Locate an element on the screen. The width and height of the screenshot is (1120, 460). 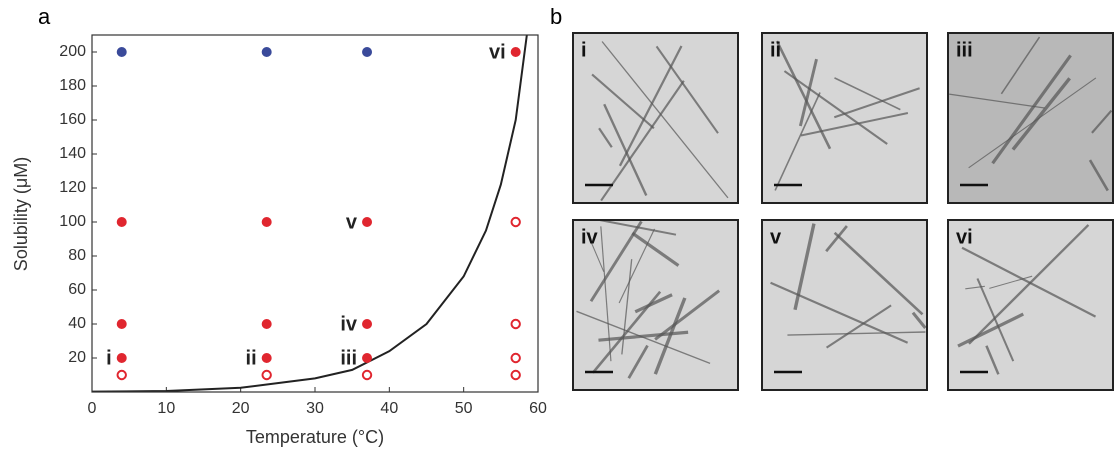
y-tick-label: 120 is located at coordinates (72, 187).